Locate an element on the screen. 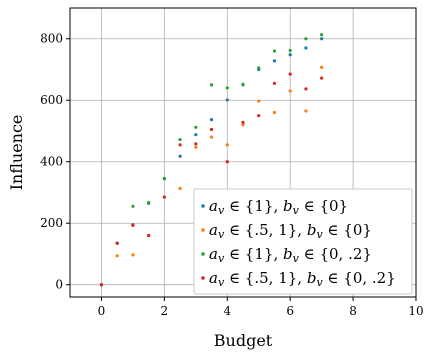 The height and width of the screenshot is (360, 425). x-axis-ticks: 0 2 4 6 8 10 is located at coordinates (261, 307).